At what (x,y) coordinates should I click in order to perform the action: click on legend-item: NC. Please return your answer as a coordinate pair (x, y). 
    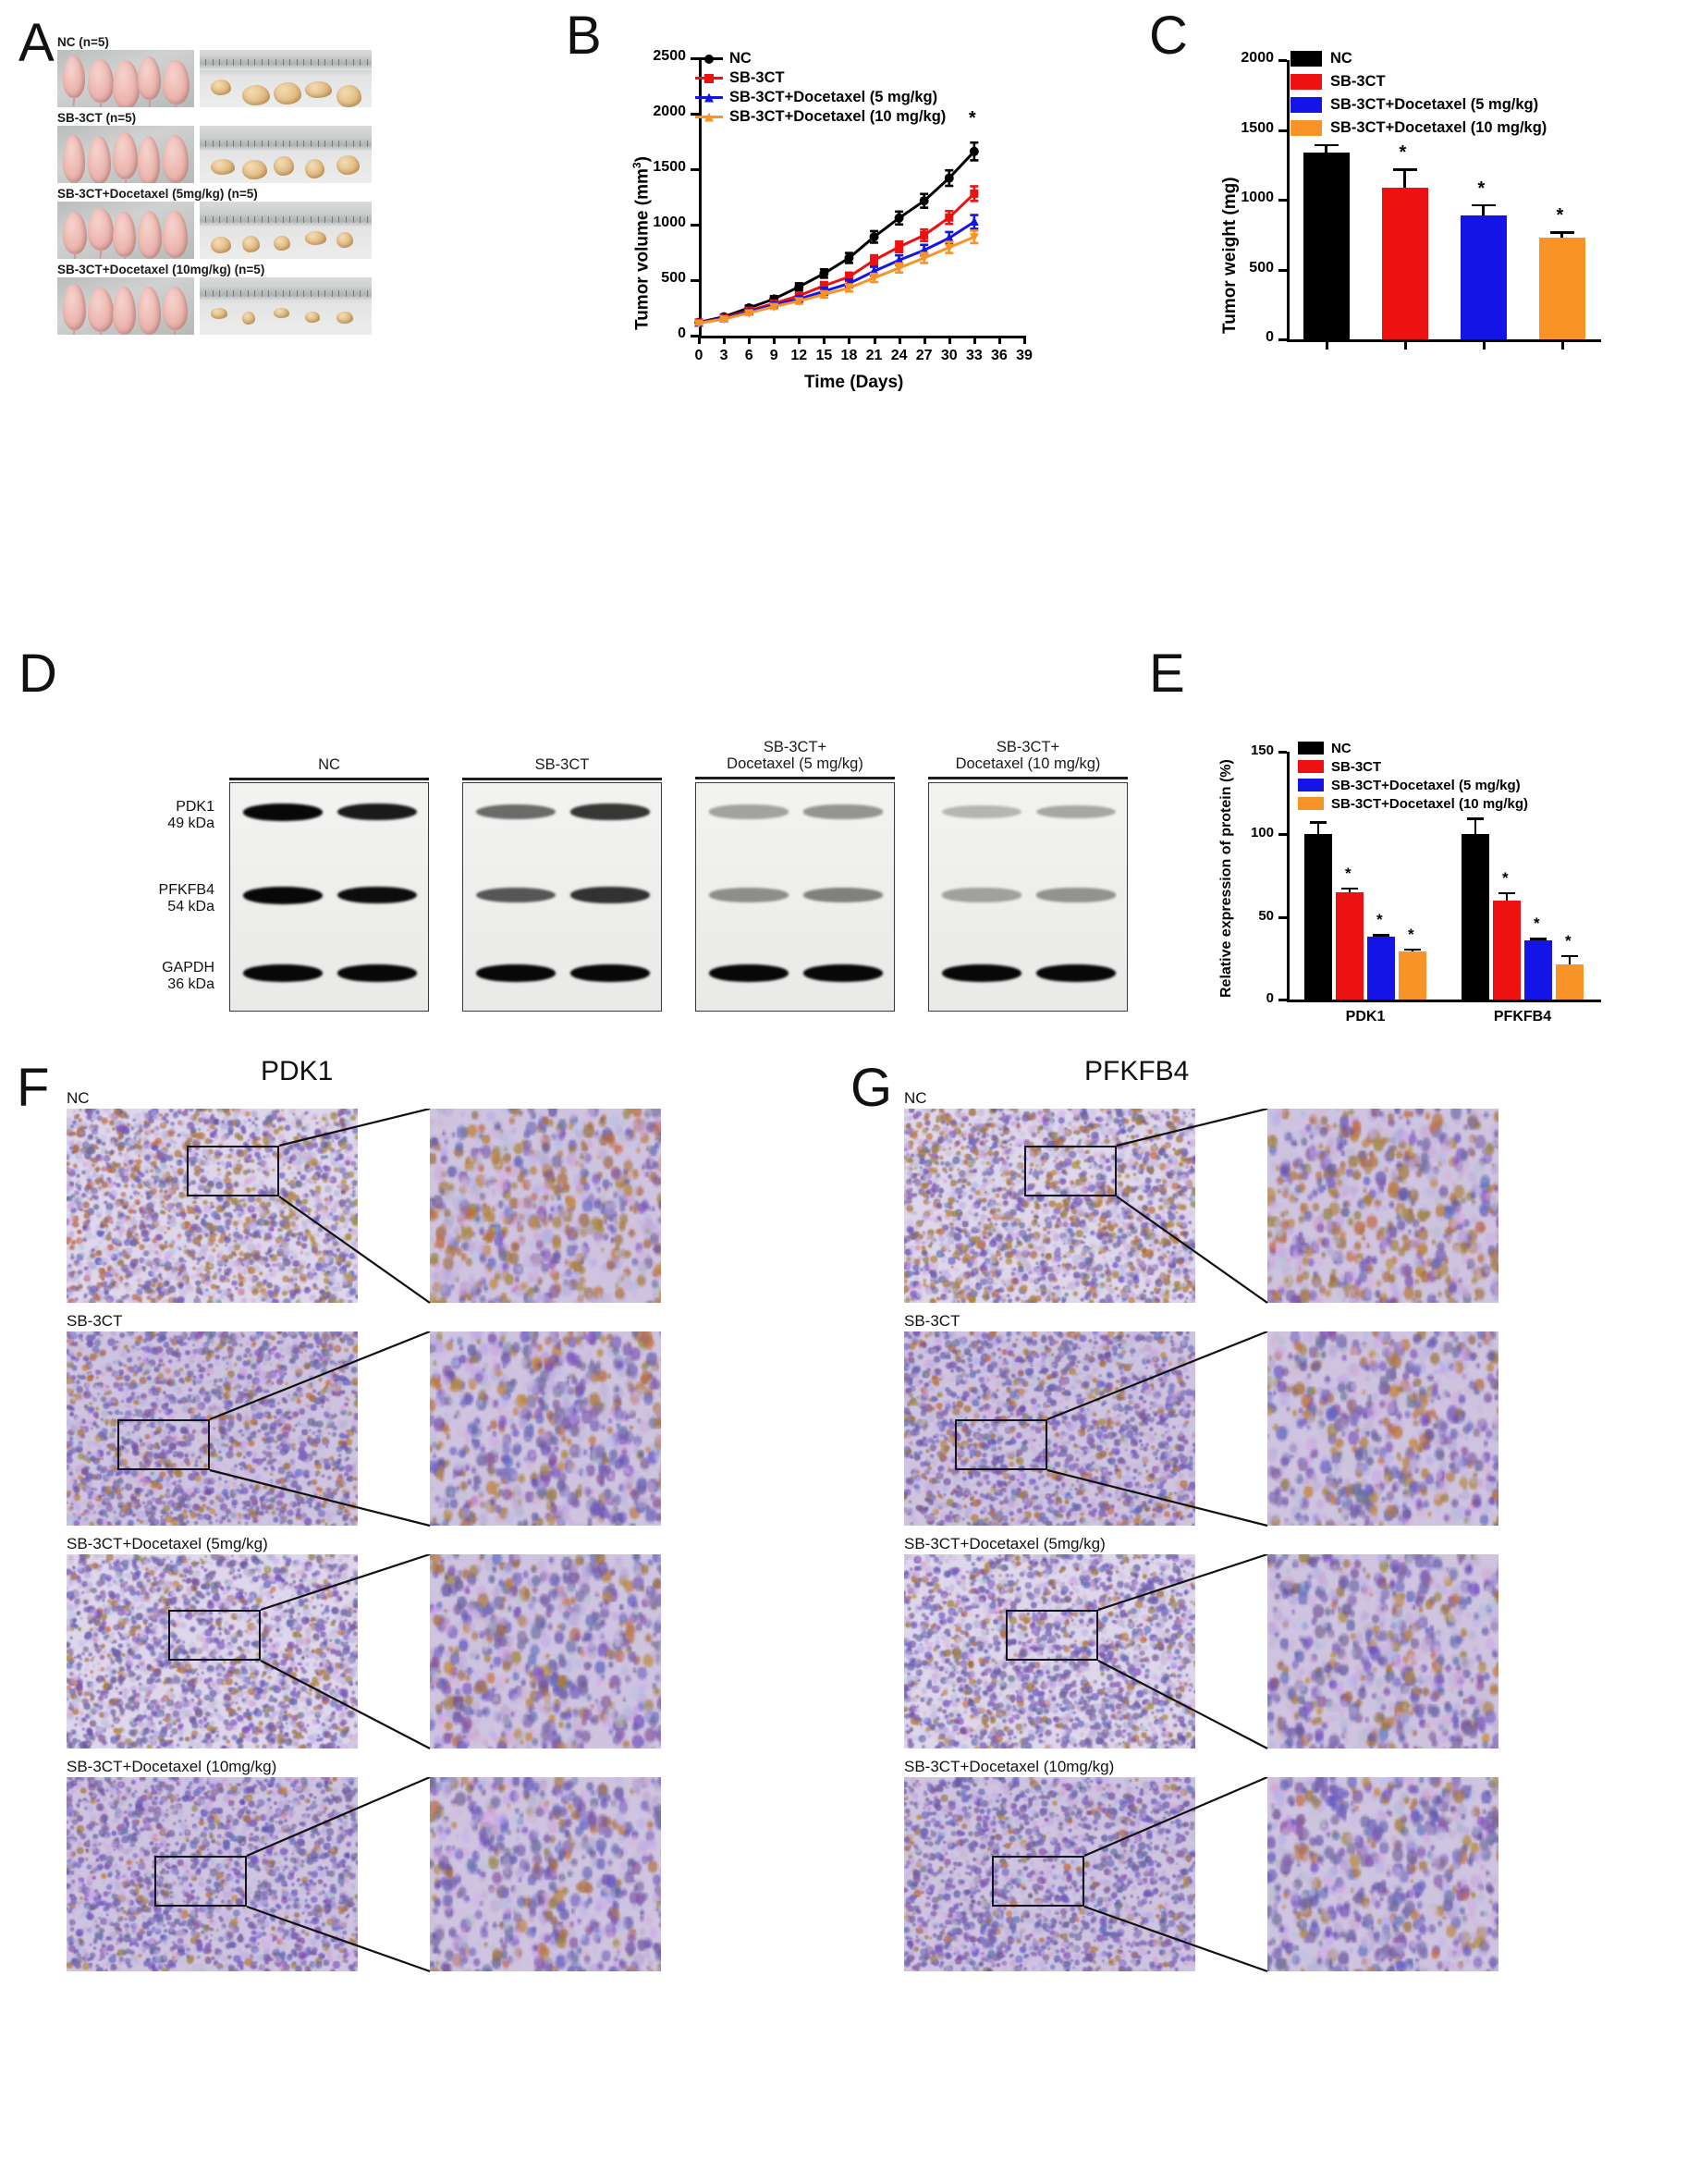
    Looking at the image, I should click on (1419, 58).